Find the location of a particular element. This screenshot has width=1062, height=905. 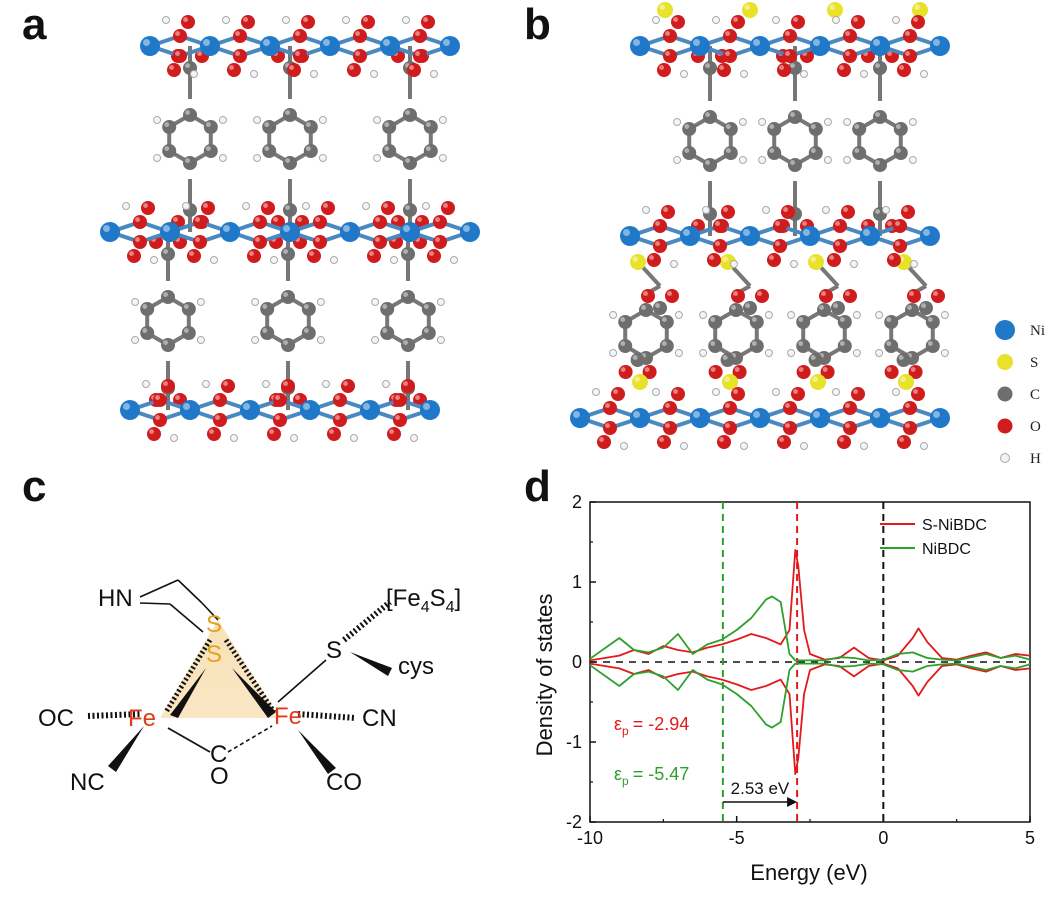

s-cys-label: S is located at coordinates (334, 650).